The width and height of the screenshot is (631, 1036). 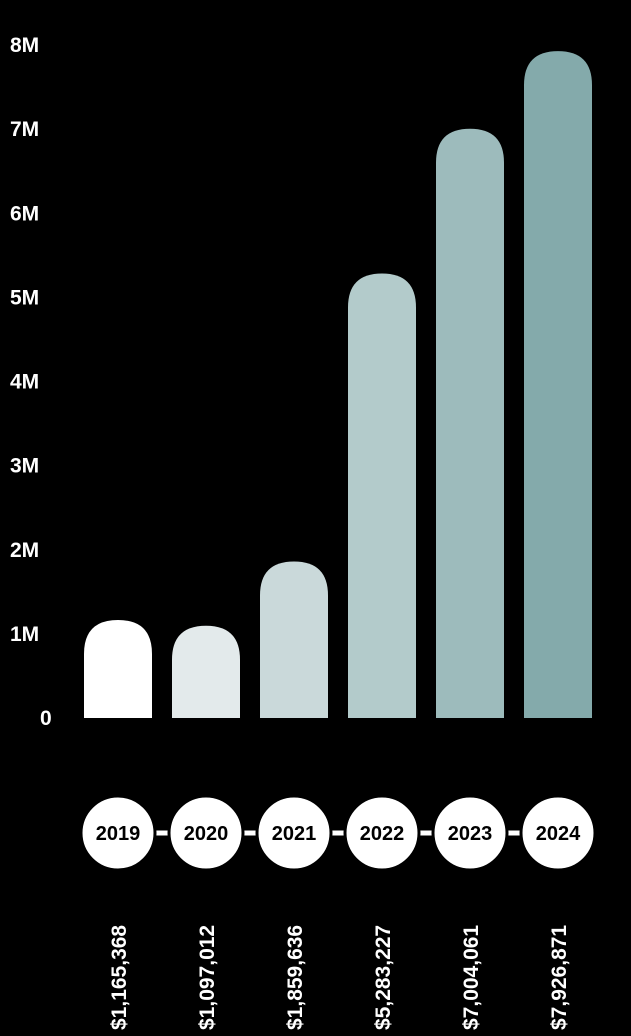 What do you see at coordinates (294, 639) in the screenshot?
I see `bar-2021` at bounding box center [294, 639].